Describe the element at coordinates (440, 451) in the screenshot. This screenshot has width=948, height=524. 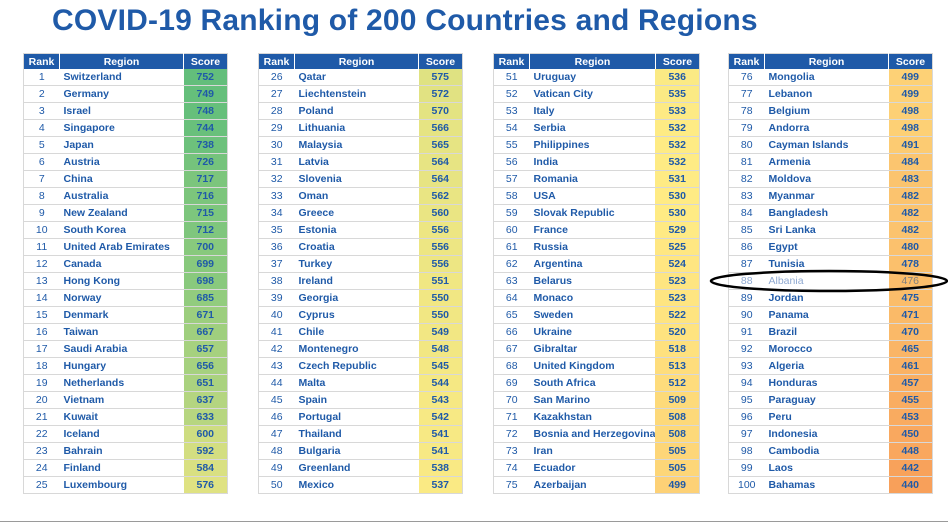
I see `score-cell: 541` at that location.